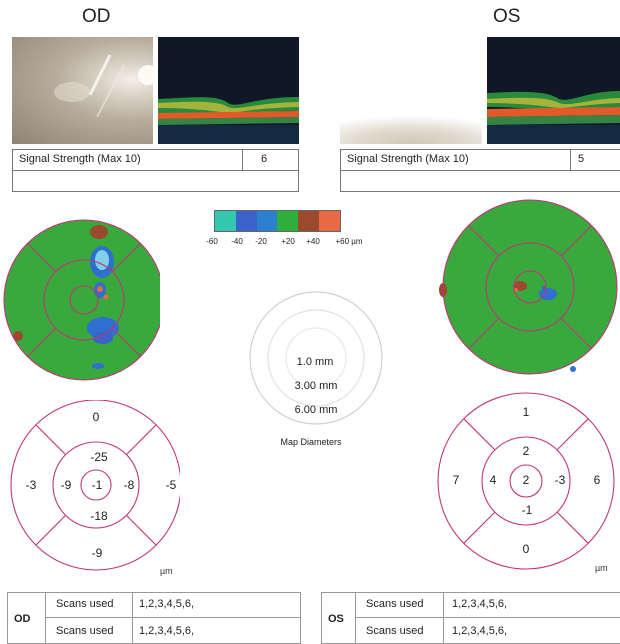 The image size is (620, 644). Describe the element at coordinates (581, 159) in the screenshot. I see `os-signal-value: 5` at that location.